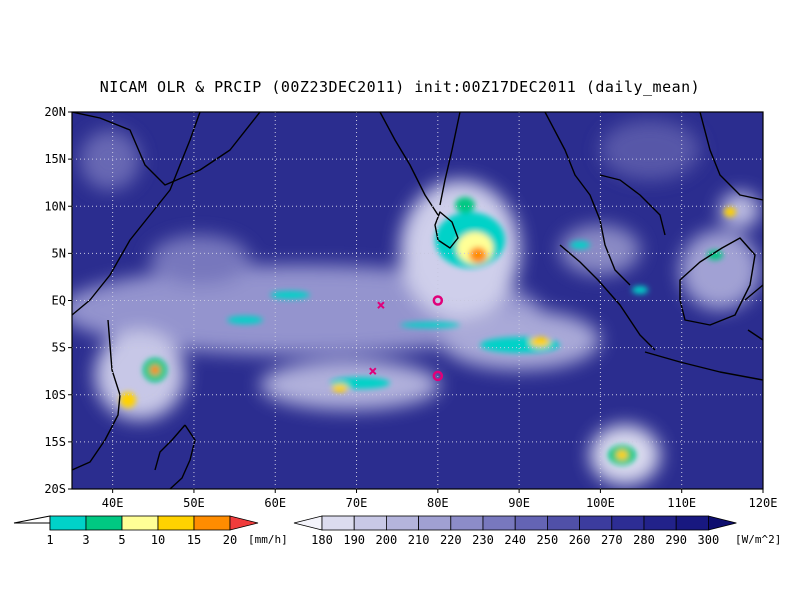 The image size is (800, 600). What do you see at coordinates (266, 164) in the screenshot?
I see `coast-arabia-india` at bounding box center [266, 164].